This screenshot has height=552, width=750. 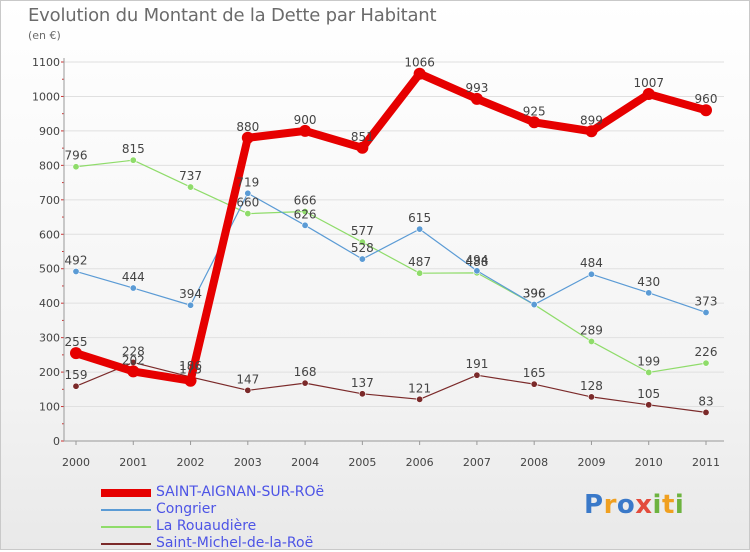 I want to click on y-tick-label: 600, so click(x=49, y=234).